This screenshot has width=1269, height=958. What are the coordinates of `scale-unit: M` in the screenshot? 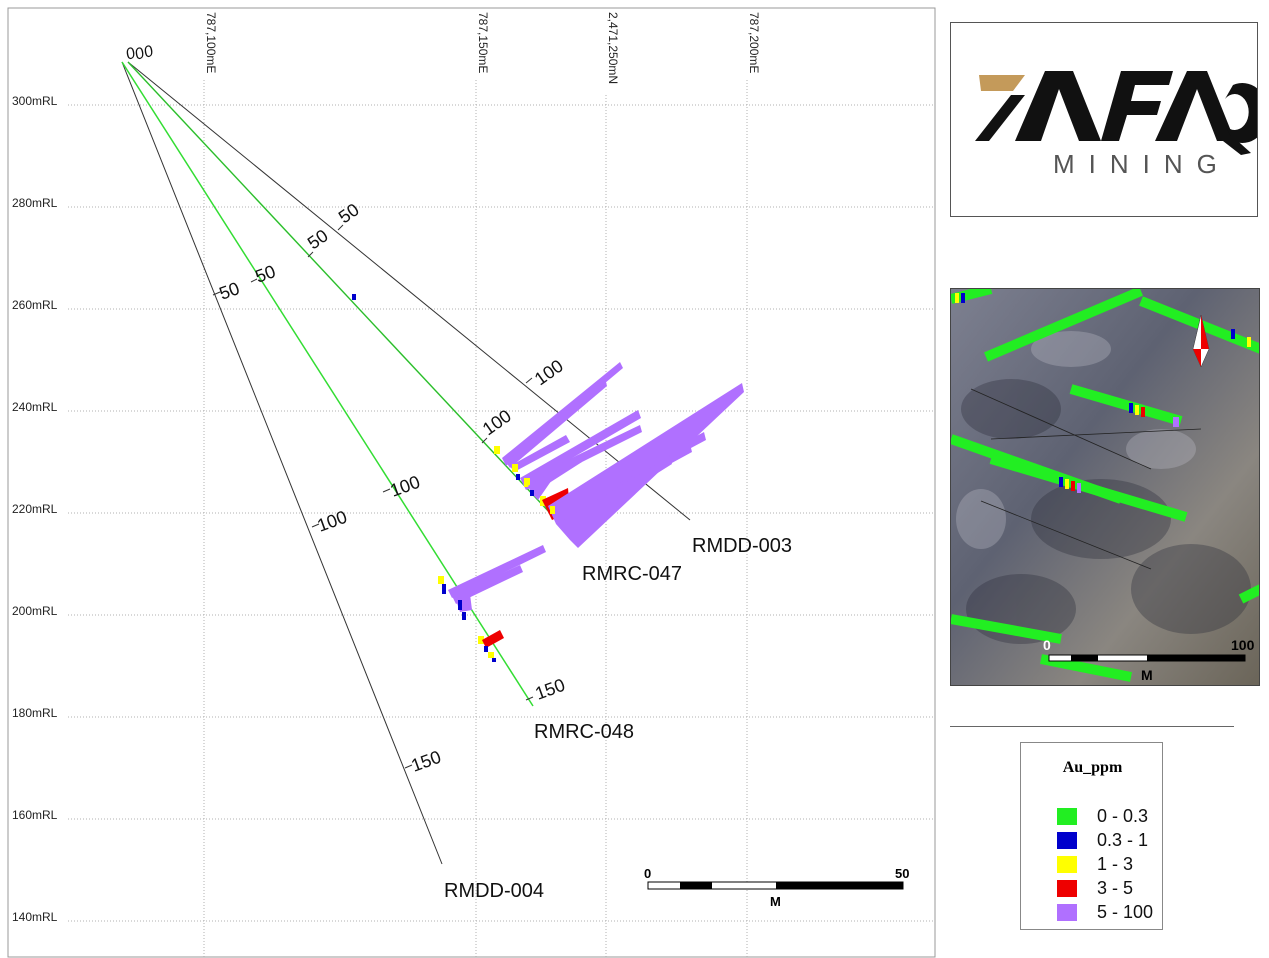 It's located at (775, 901).